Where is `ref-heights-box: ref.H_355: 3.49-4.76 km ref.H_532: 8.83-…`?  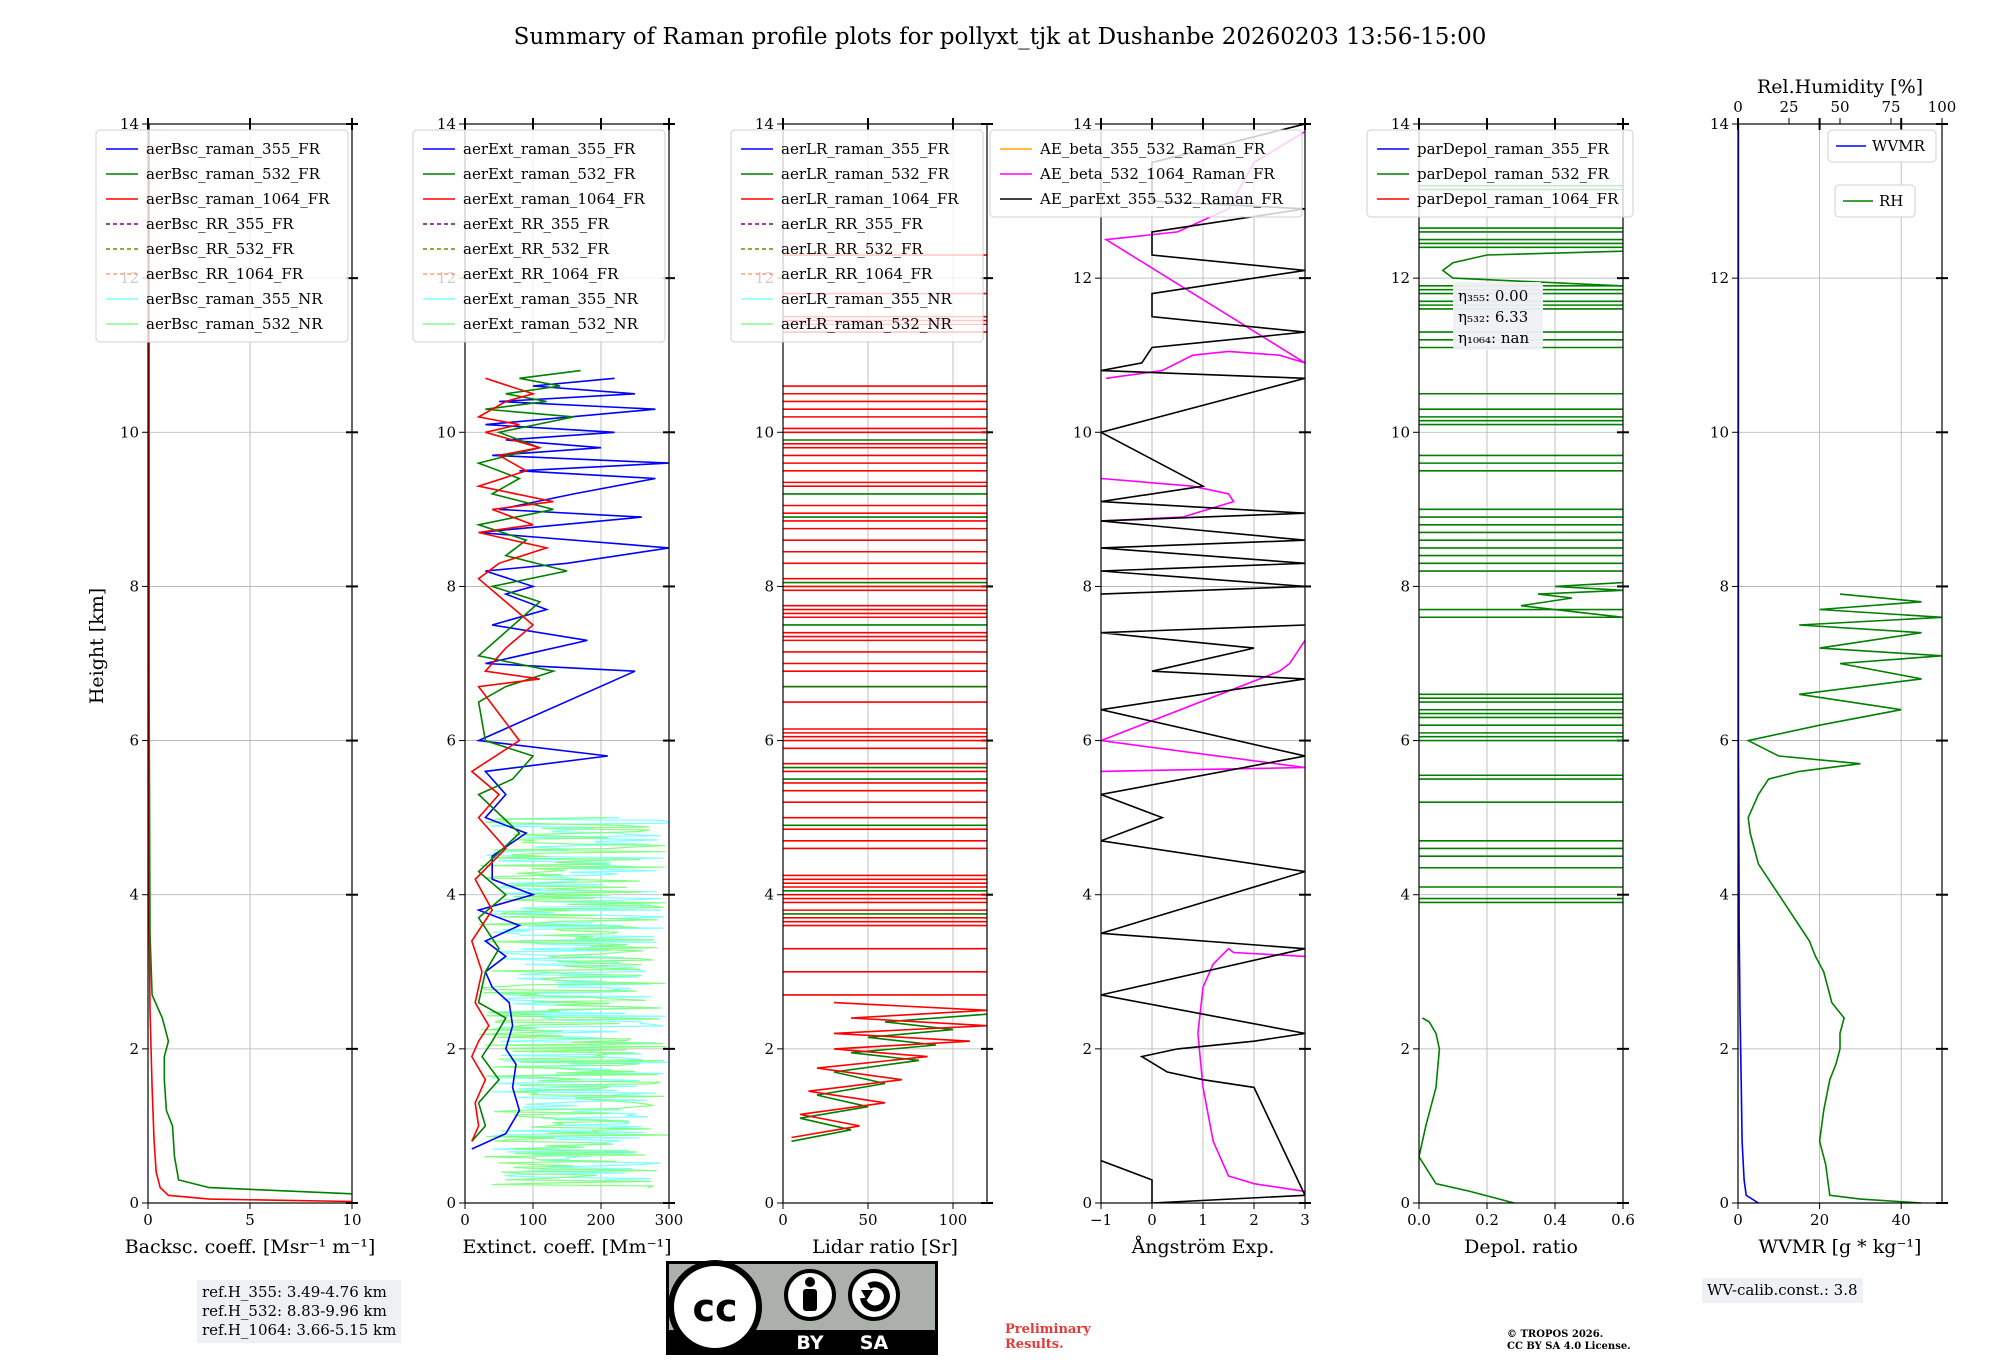 ref-heights-box: ref.H_355: 3.49-4.76 km ref.H_532: 8.83-… is located at coordinates (299, 1311).